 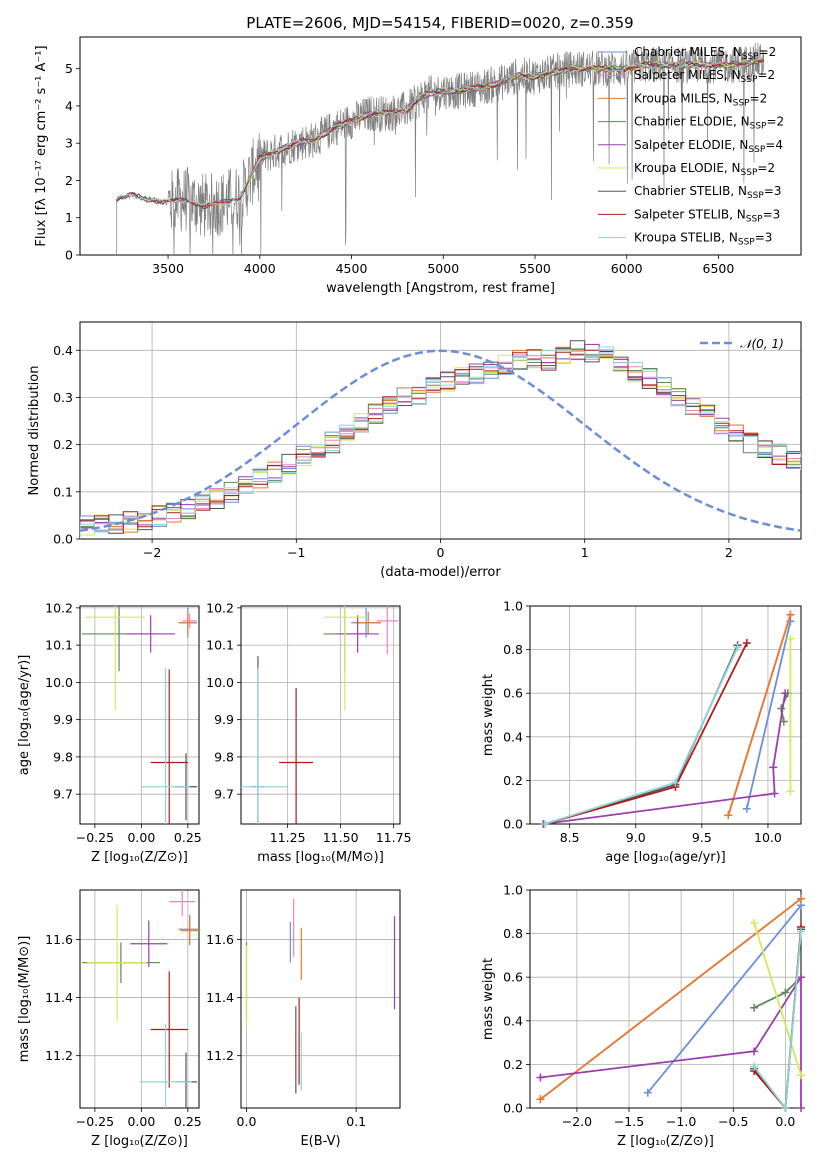 I want to click on weight_z-xtick-label: −1.0, so click(x=681, y=1121).